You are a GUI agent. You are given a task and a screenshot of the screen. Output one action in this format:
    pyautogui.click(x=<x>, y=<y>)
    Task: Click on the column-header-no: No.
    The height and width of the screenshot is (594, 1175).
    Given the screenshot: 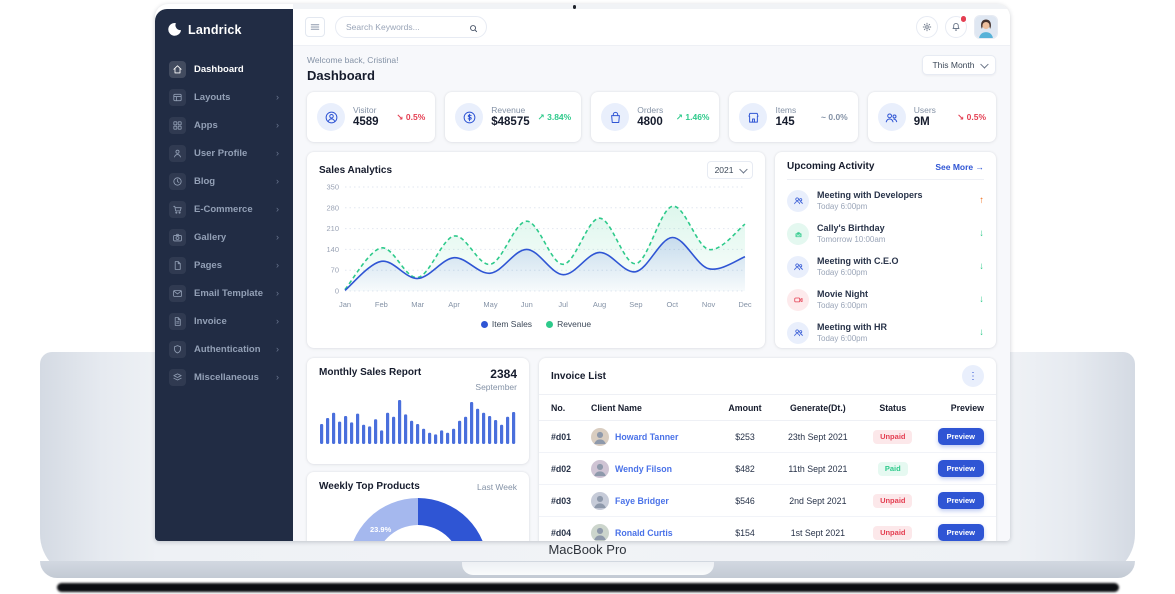 What is the action you would take?
    pyautogui.click(x=558, y=407)
    